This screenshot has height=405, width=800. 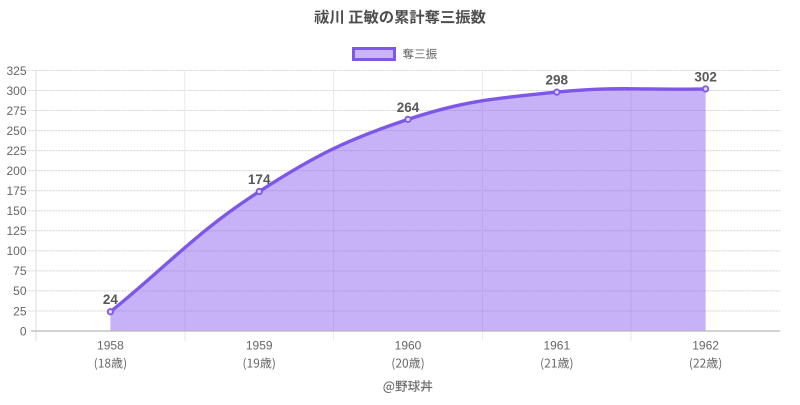 What do you see at coordinates (16, 211) in the screenshot?
I see `svg-text: 150` at bounding box center [16, 211].